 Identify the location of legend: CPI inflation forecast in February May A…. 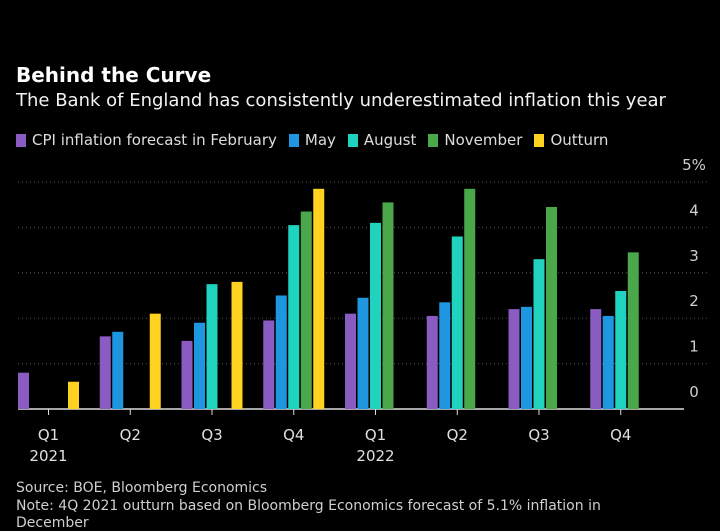
(318, 140).